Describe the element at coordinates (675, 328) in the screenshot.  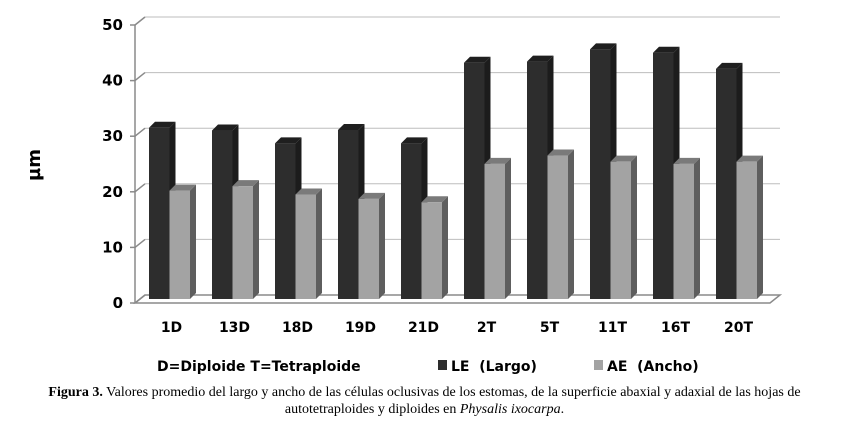
I see `x-tick-label: 16T` at that location.